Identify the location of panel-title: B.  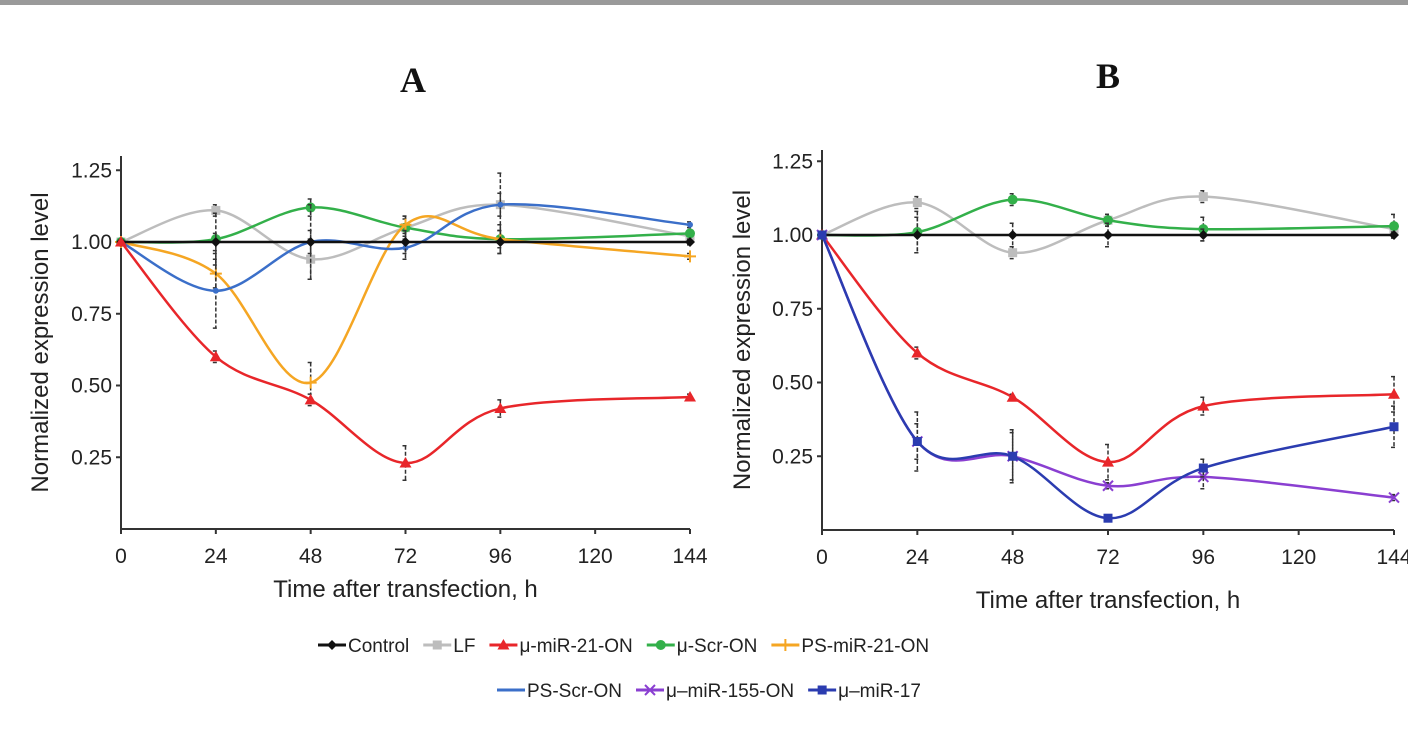
(1108, 76).